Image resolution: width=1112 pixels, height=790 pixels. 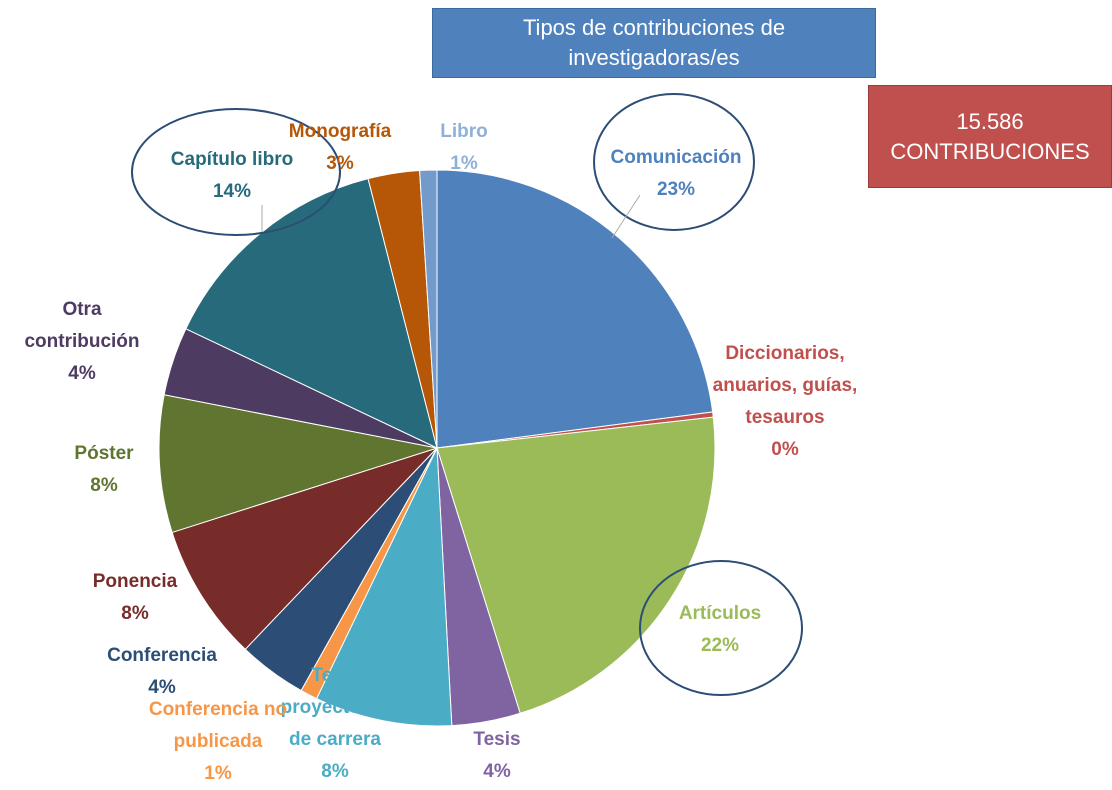 I want to click on slice-label: Libro 1%, so click(x=464, y=148).